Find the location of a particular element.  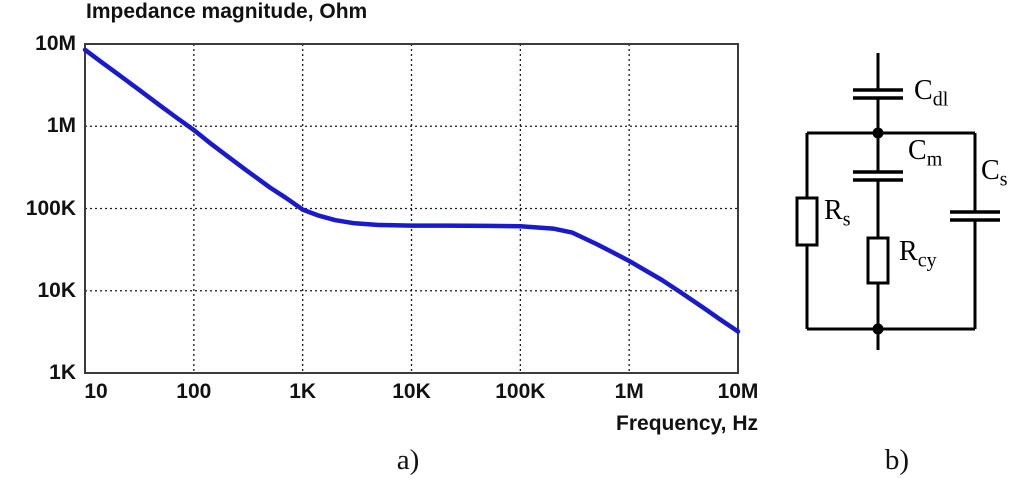

capacitor-cs-icon is located at coordinates (975, 216).